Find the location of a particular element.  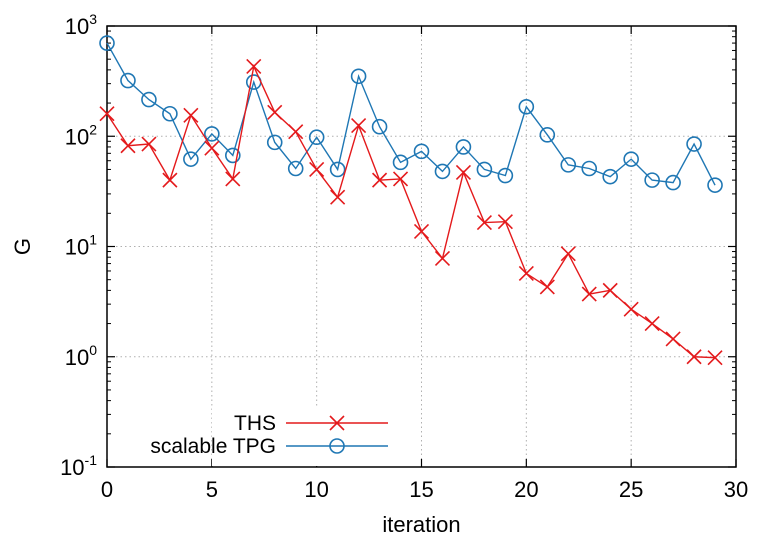

legend-label-ths: THS is located at coordinates (255, 423).